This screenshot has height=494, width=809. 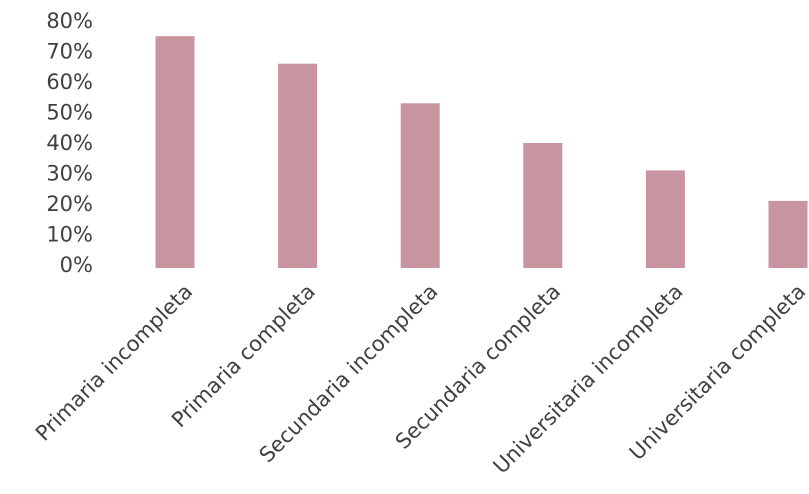 What do you see at coordinates (69, 82) in the screenshot?
I see `y-tick-label: 60%` at bounding box center [69, 82].